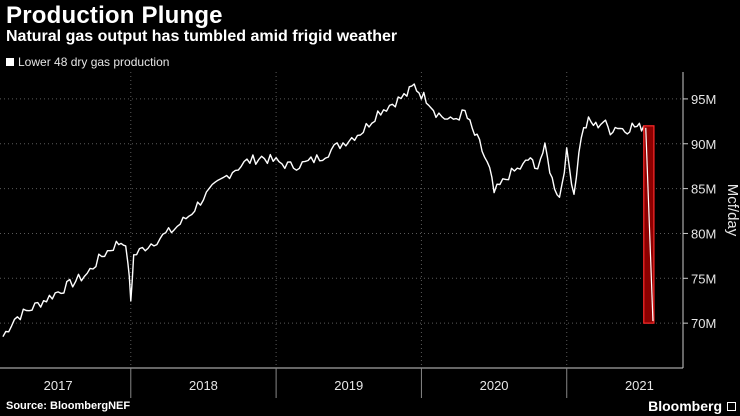 This screenshot has width=740, height=416. Describe the element at coordinates (732, 210) in the screenshot. I see `y-axis-title: Mcf/day` at that location.